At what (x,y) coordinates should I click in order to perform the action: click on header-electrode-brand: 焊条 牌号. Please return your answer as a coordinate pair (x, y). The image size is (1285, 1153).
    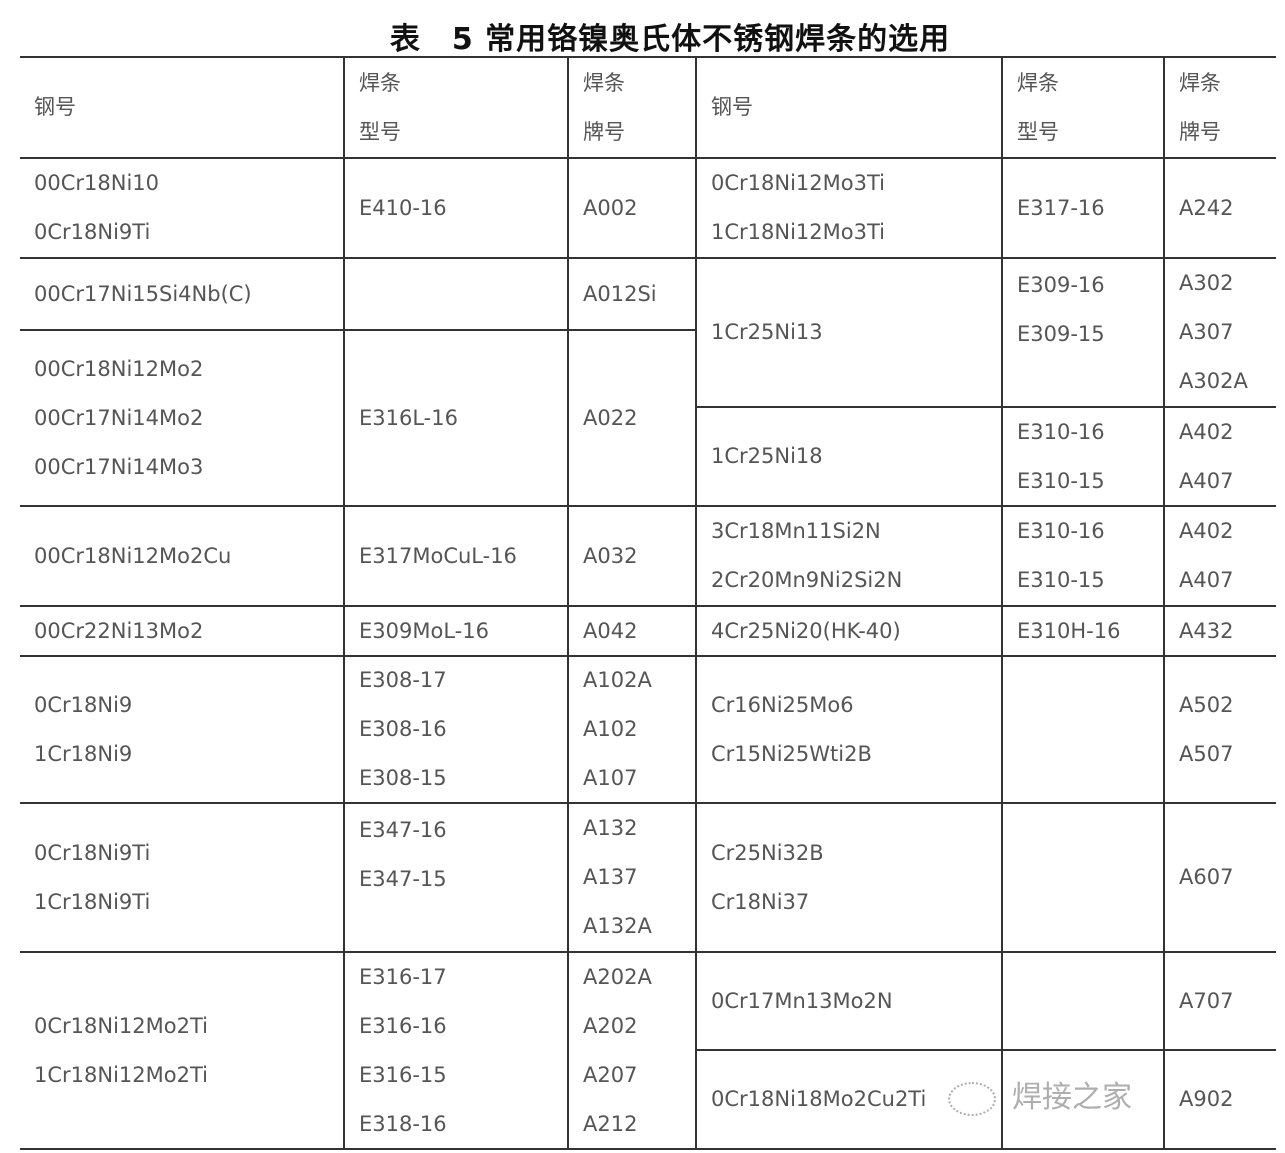
    Looking at the image, I should click on (631, 107).